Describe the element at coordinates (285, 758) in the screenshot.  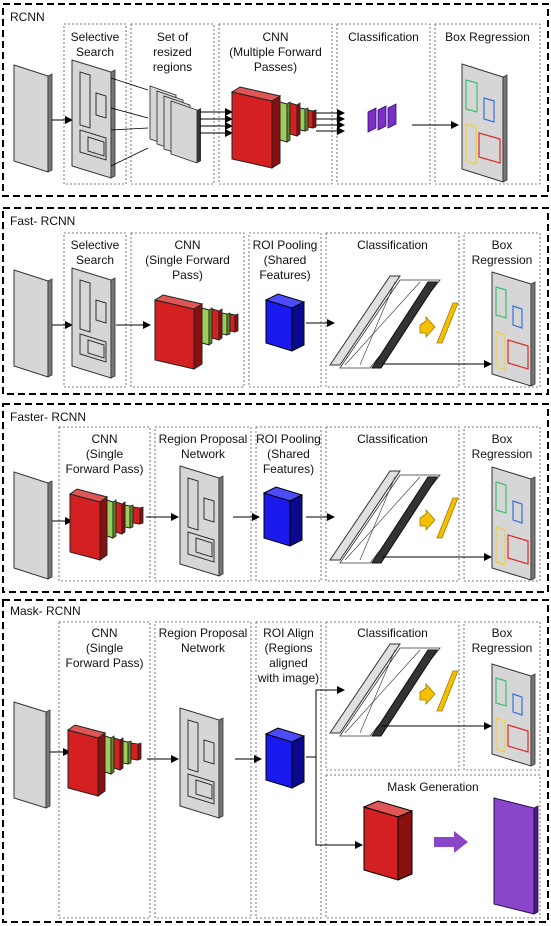
I see `roi-align-block-mask` at that location.